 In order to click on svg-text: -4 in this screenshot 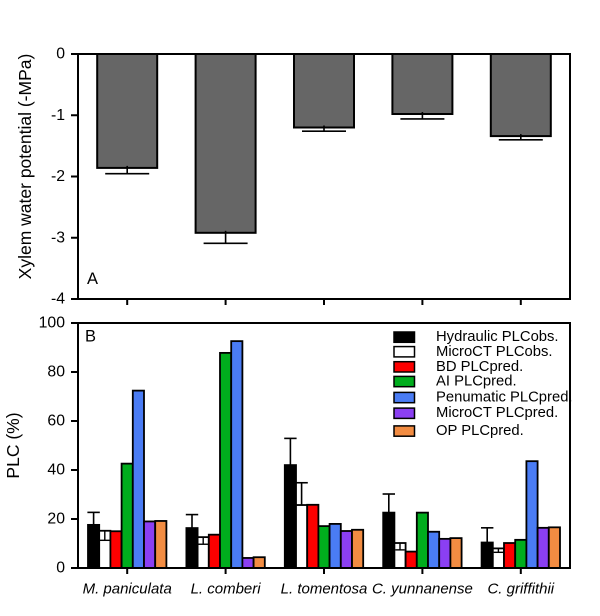, I will do `click(58, 299)`.